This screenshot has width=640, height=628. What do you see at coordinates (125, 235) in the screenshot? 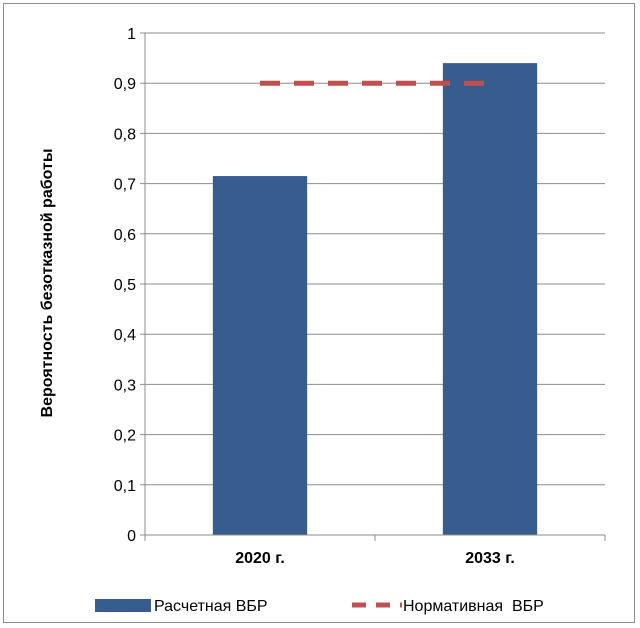
I see `y-tick-label: 0,6` at bounding box center [125, 235].